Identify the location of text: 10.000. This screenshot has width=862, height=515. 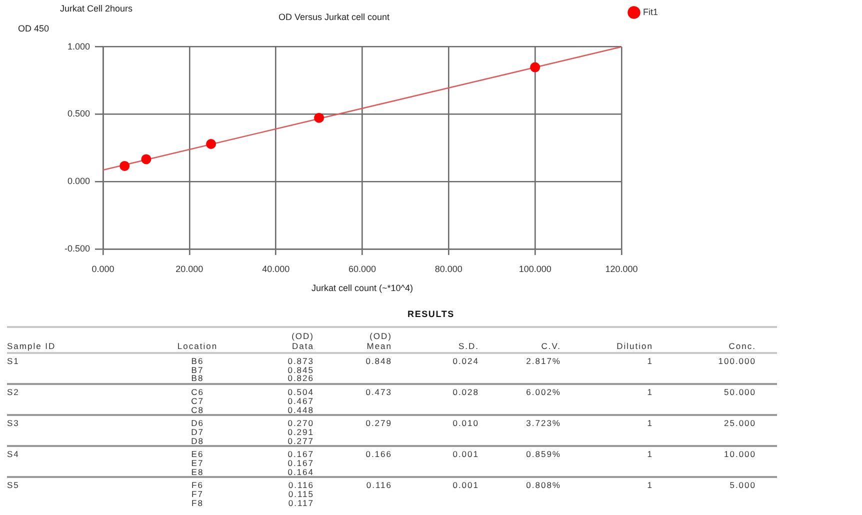
(740, 454).